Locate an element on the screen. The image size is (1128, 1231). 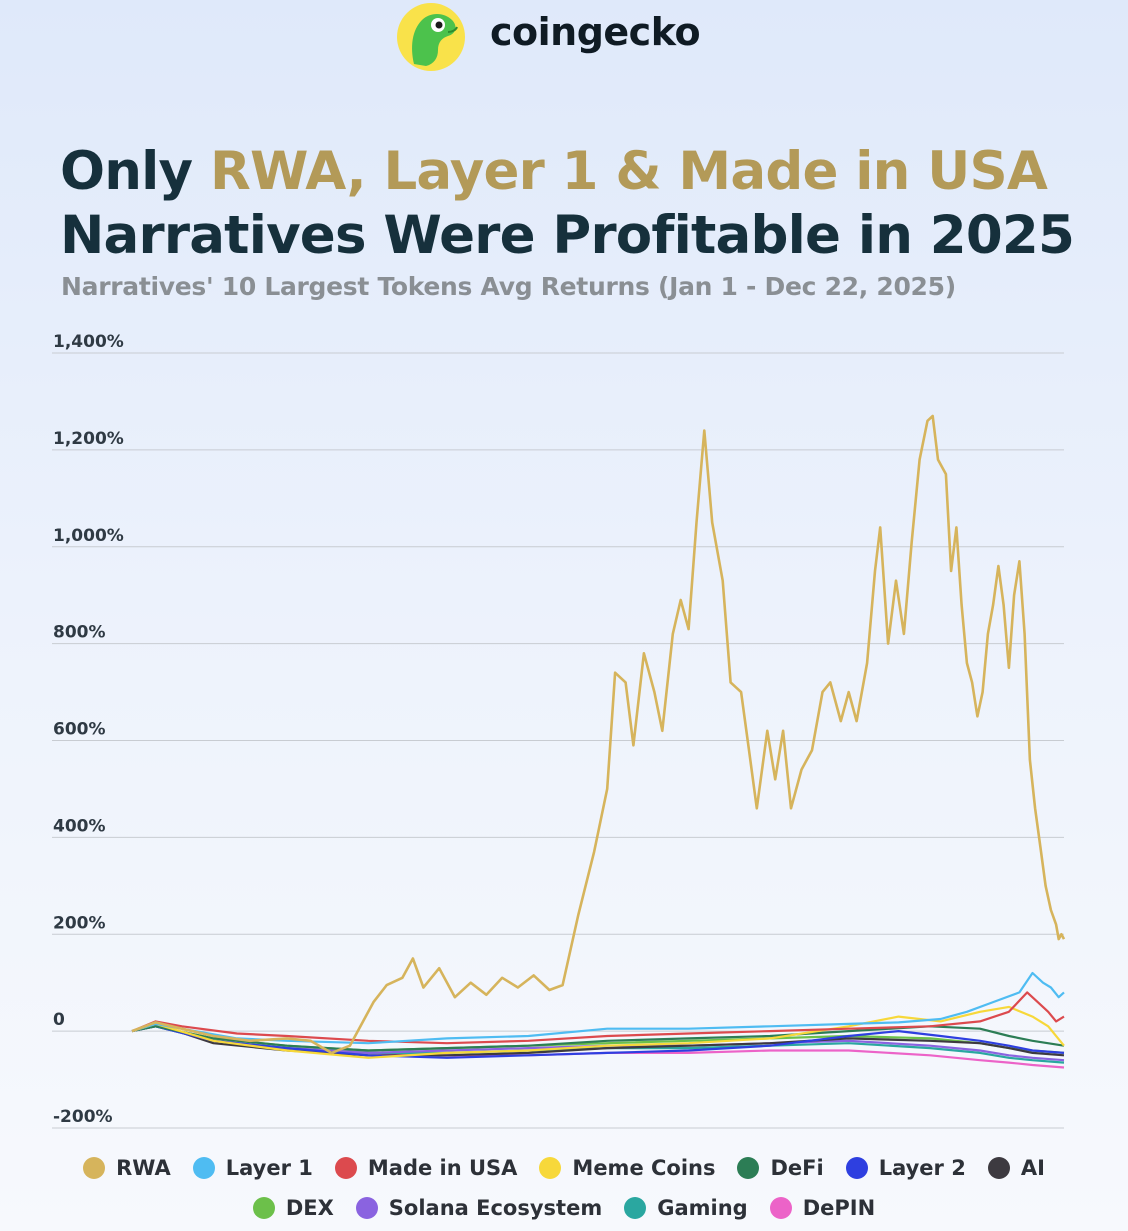
y-tick-label: 600% is located at coordinates (79, 730).